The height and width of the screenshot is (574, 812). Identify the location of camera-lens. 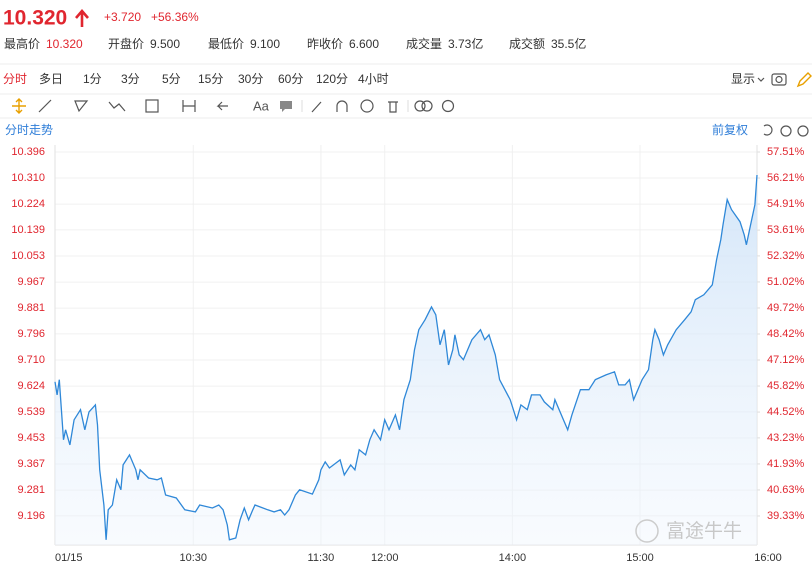
(779, 79).